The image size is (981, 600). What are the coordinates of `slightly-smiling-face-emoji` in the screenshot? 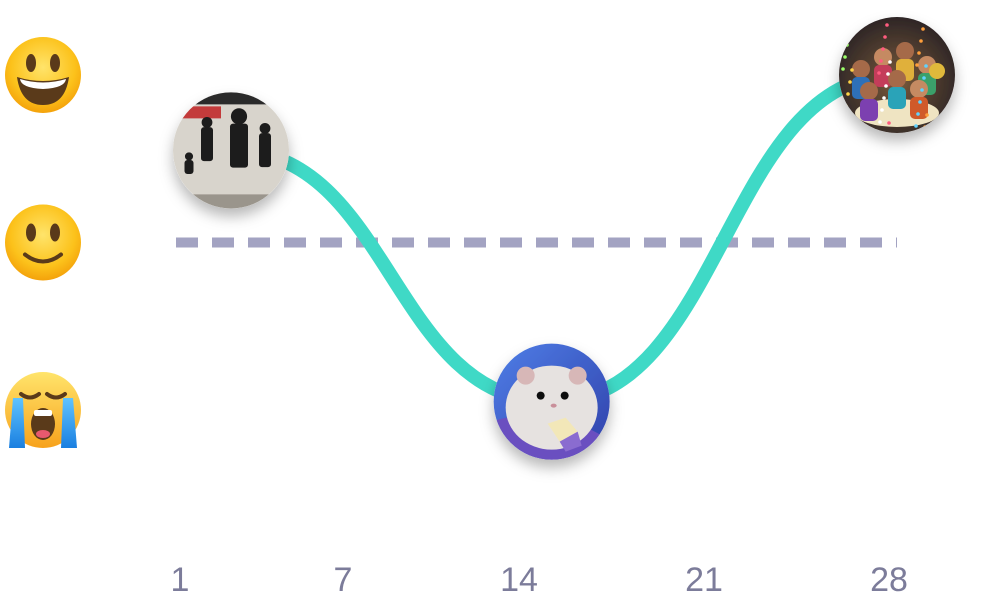 It's located at (43, 242).